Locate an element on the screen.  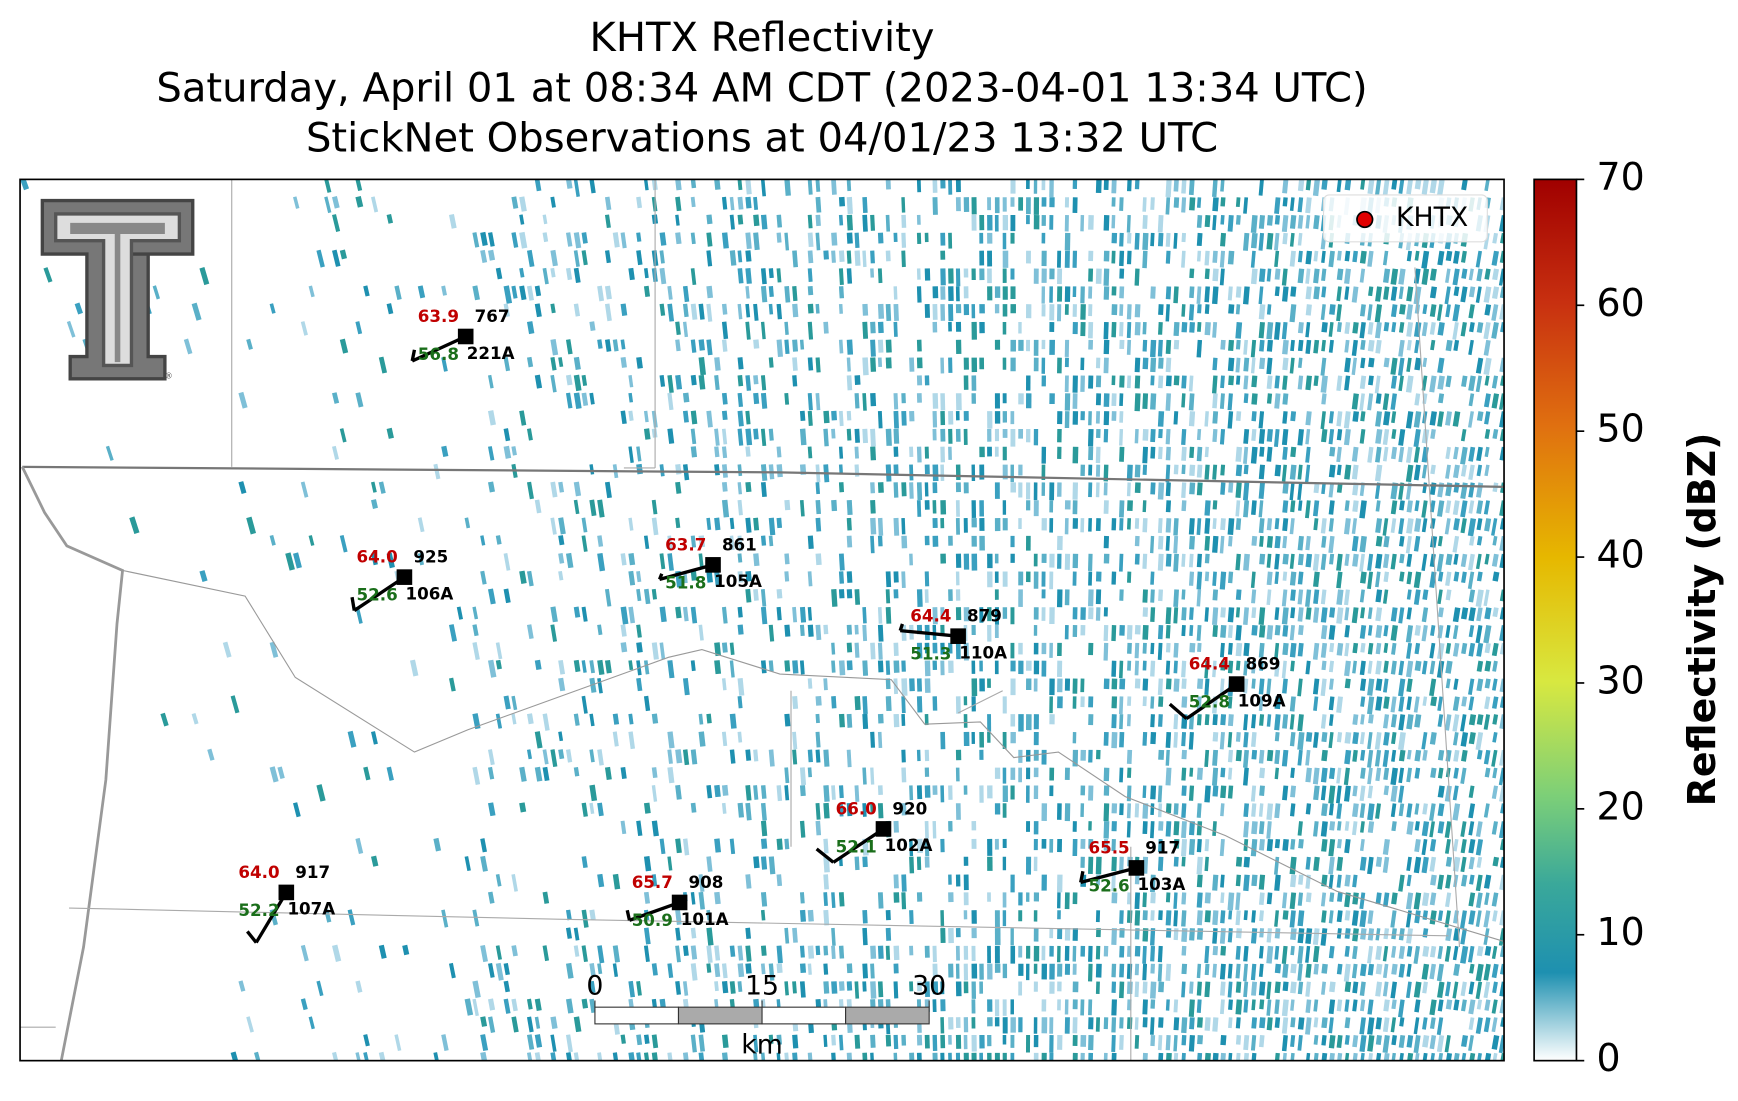
colorbar is located at coordinates (1555, 620).